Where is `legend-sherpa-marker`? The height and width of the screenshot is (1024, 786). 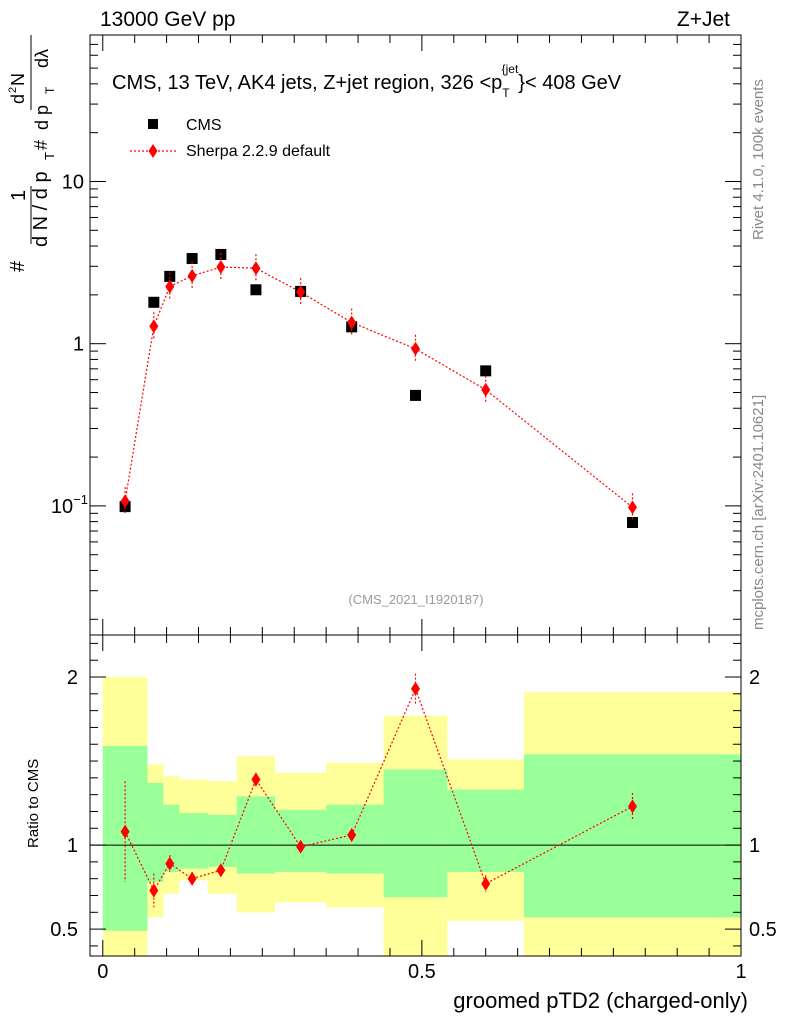 legend-sherpa-marker is located at coordinates (153, 151).